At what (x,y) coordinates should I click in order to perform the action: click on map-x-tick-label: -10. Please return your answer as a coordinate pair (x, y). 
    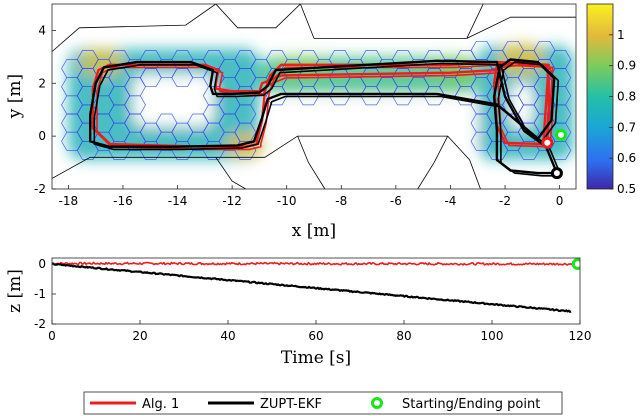
    Looking at the image, I should click on (287, 201).